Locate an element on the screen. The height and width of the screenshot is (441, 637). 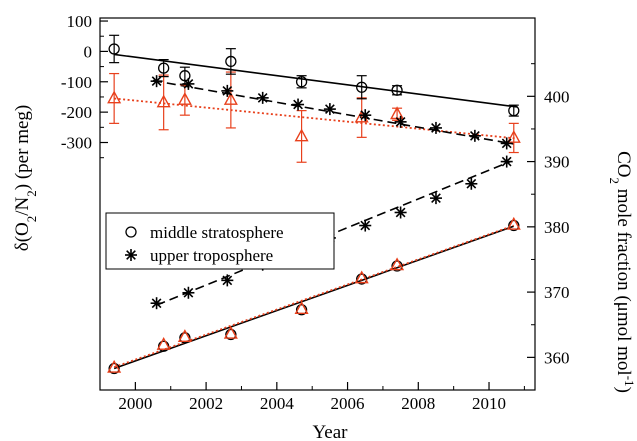
x-tick-label: 2008 is located at coordinates (418, 403).